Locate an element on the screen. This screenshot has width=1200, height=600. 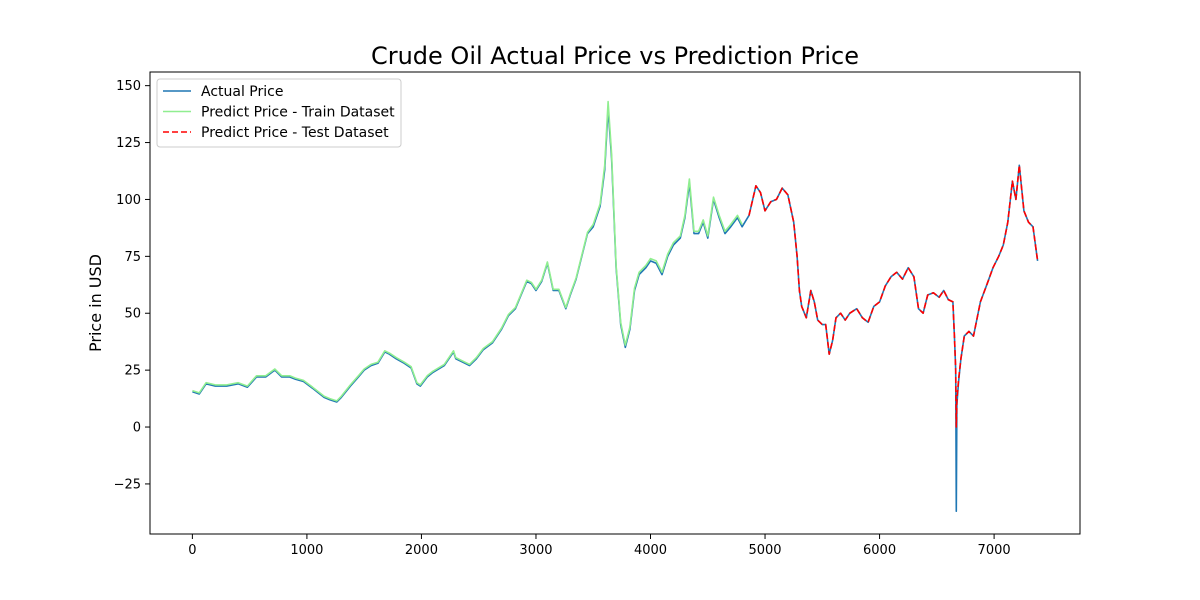
y-tick-label: 25 is located at coordinates (132, 371).